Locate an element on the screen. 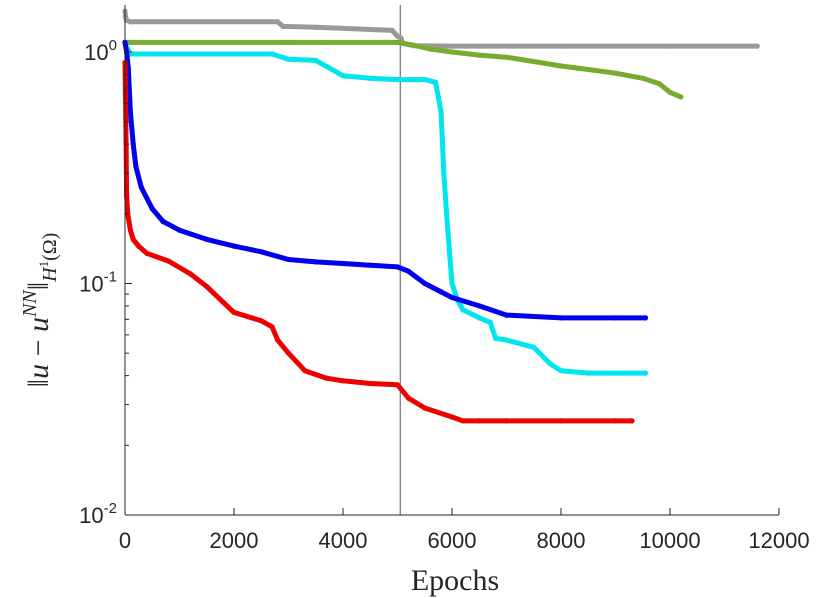  y-title-sub-exp: 1 is located at coordinates (43, 264).